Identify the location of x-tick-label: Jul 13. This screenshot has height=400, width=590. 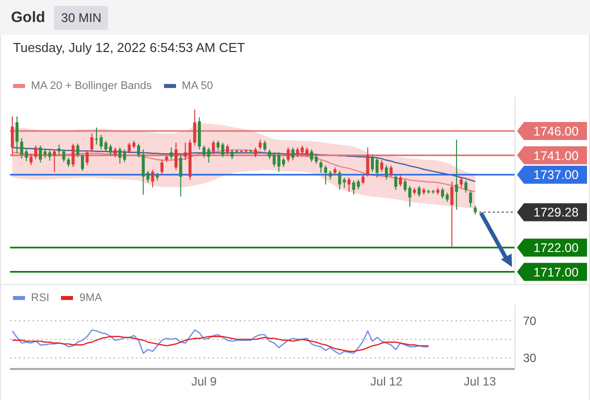
(480, 381).